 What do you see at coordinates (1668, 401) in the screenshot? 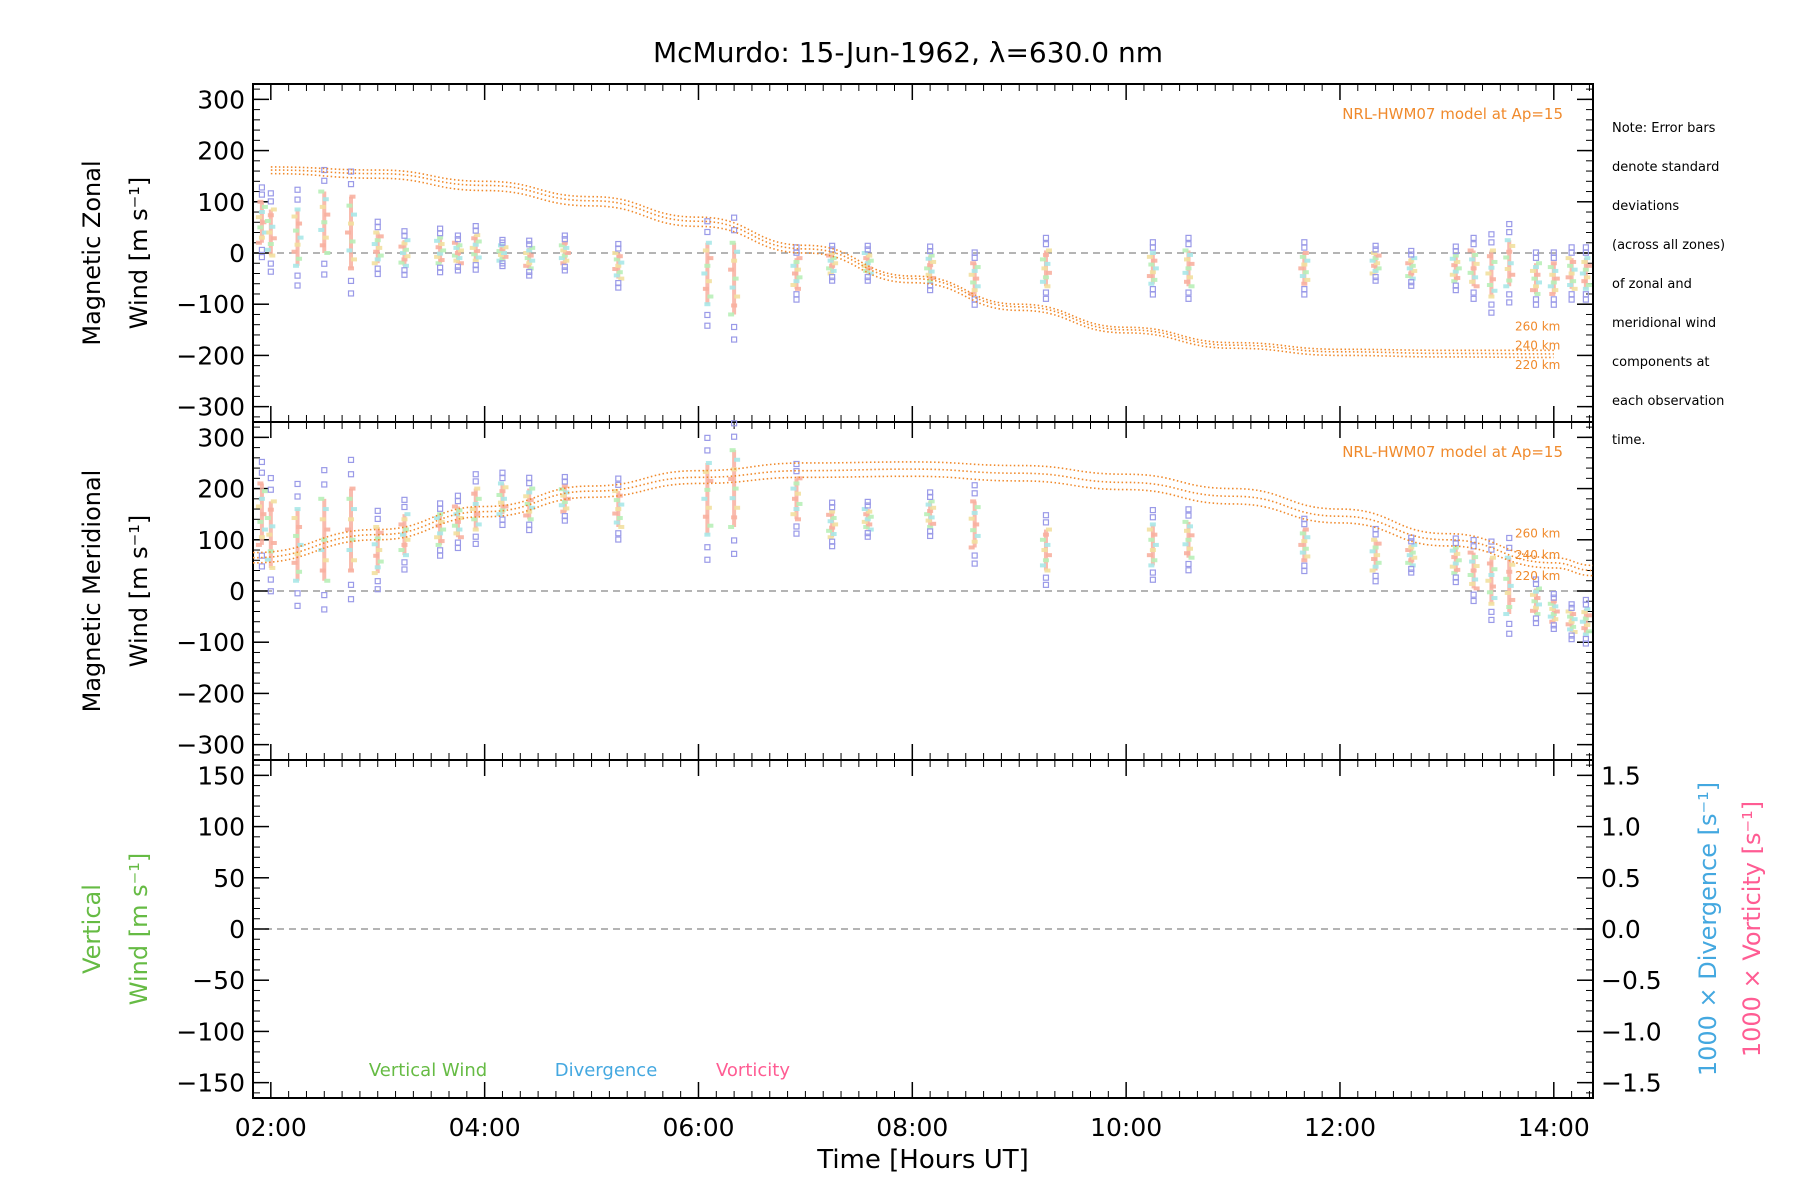
I see `note-line: each observation` at bounding box center [1668, 401].